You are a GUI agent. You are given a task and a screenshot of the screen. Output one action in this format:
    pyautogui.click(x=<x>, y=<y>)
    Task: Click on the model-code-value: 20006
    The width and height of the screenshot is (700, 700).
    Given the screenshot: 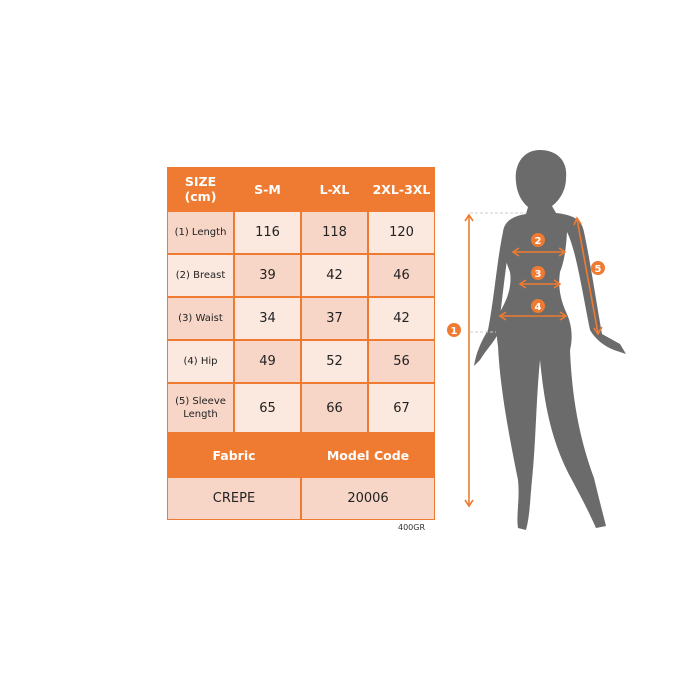 What is the action you would take?
    pyautogui.click(x=368, y=498)
    